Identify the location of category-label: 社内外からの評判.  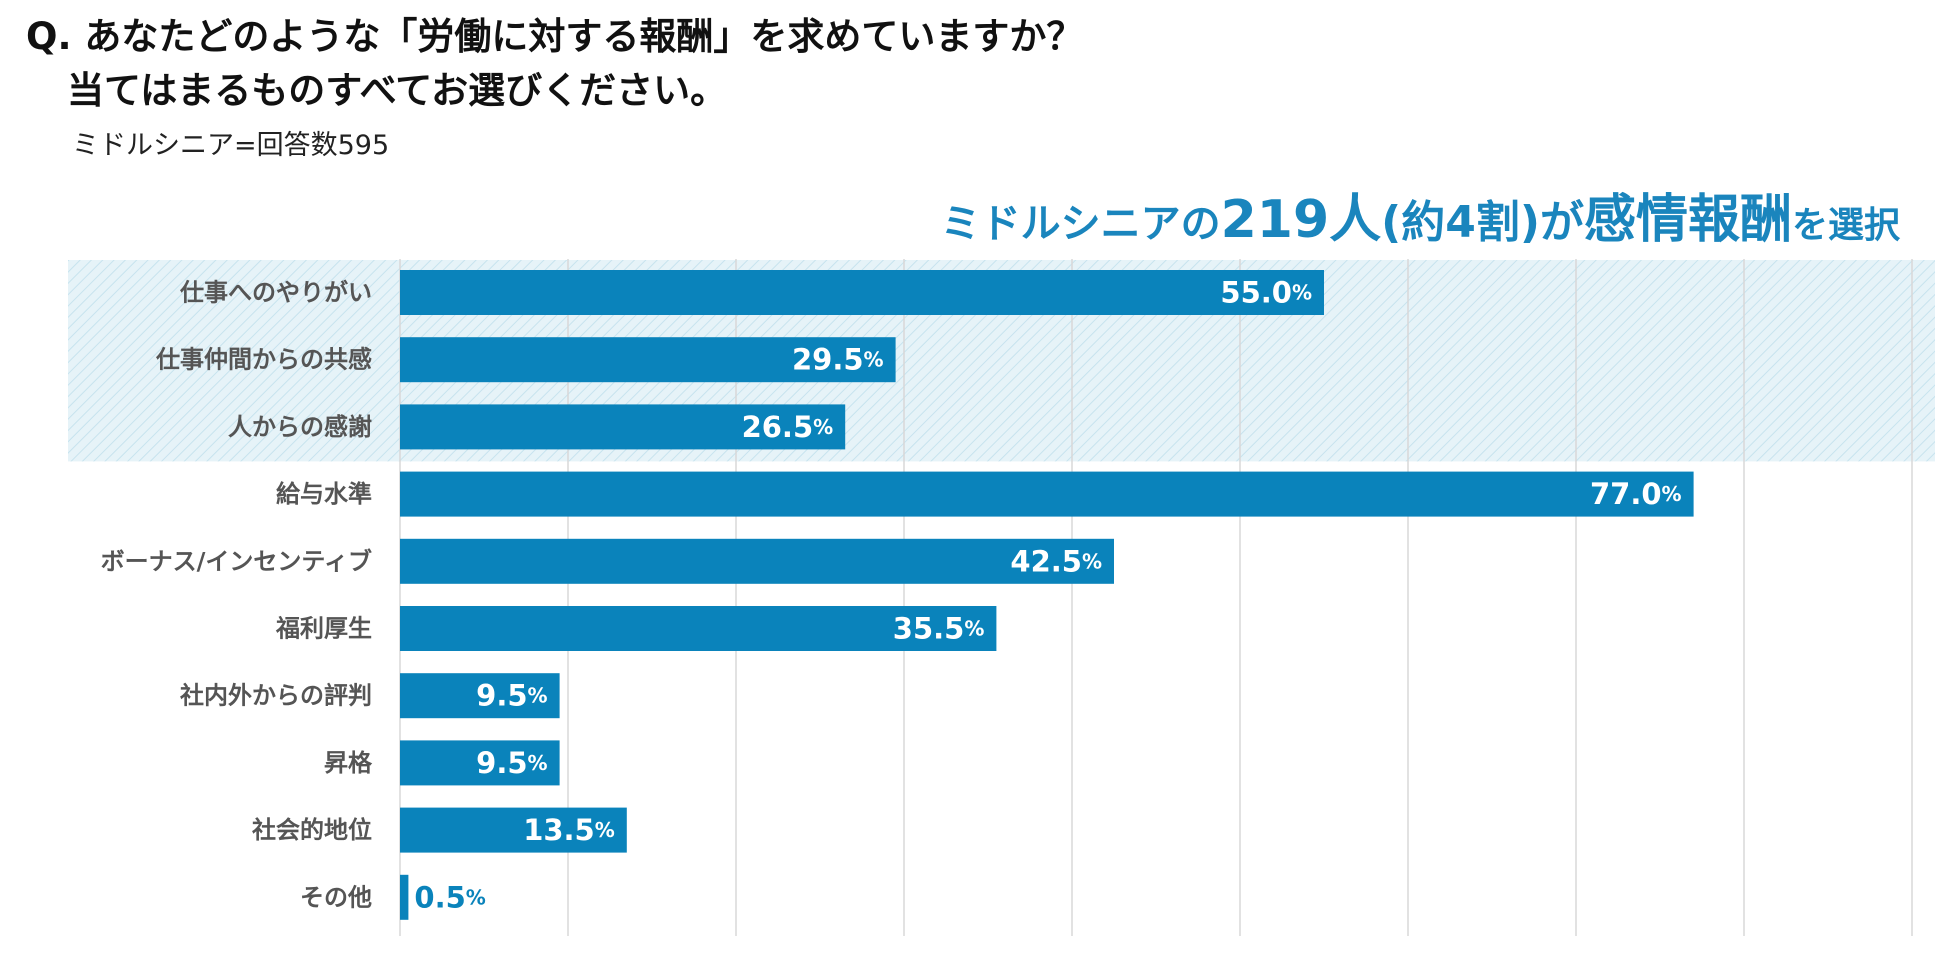
(276, 696).